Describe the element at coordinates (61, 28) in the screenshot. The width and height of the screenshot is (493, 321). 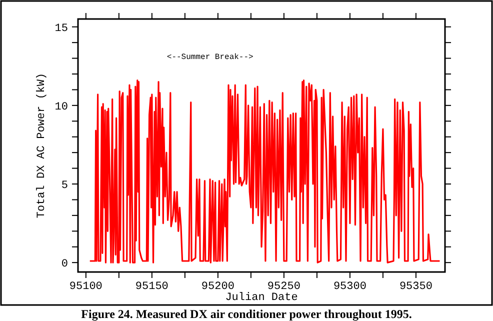
I see `y-tick-label: 15` at that location.